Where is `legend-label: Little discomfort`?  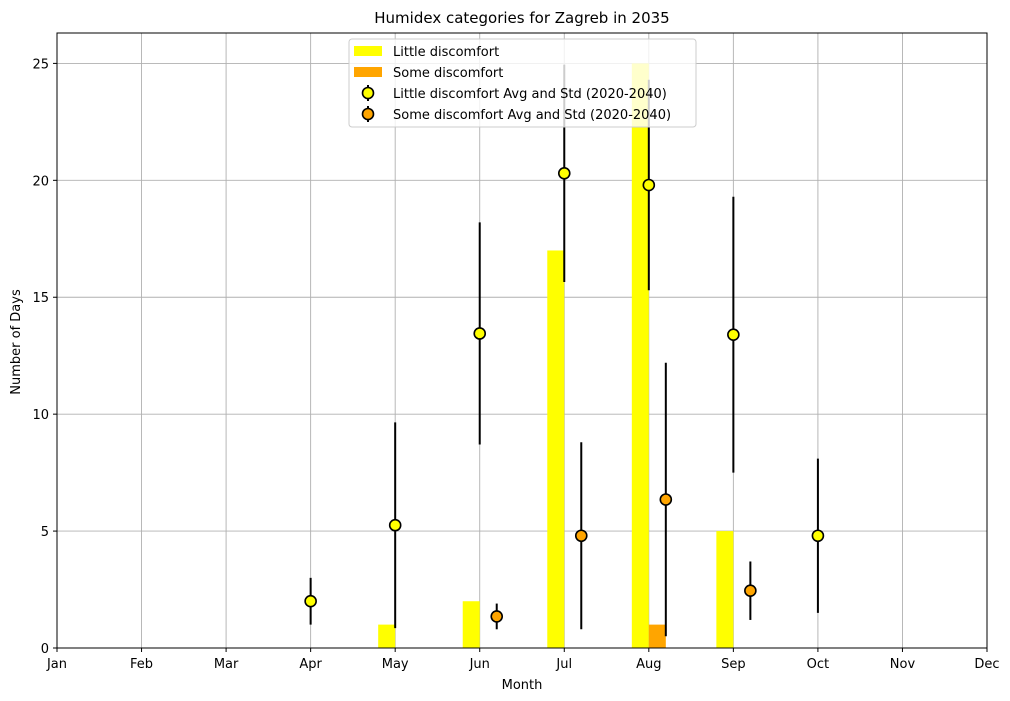
legend-label: Little discomfort is located at coordinates (446, 52).